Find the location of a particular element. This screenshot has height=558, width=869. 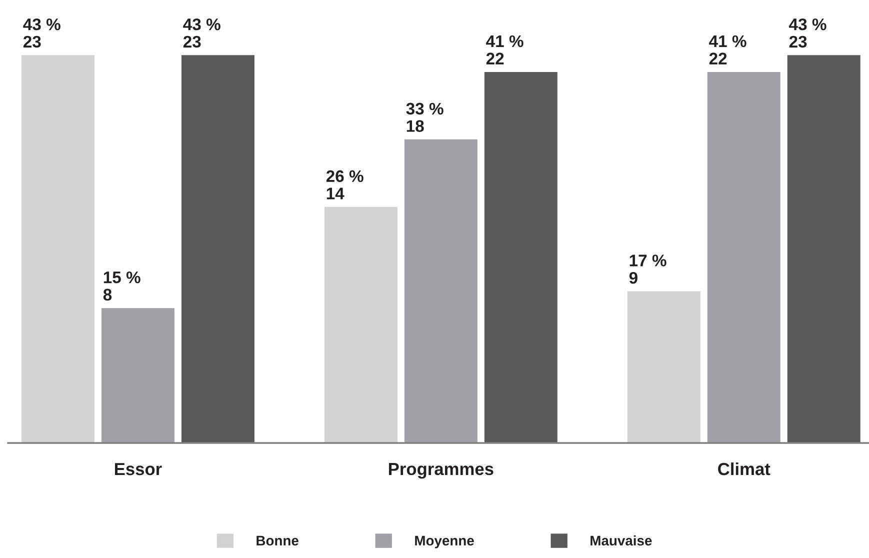

data-label: 33 % 18 is located at coordinates (425, 117).